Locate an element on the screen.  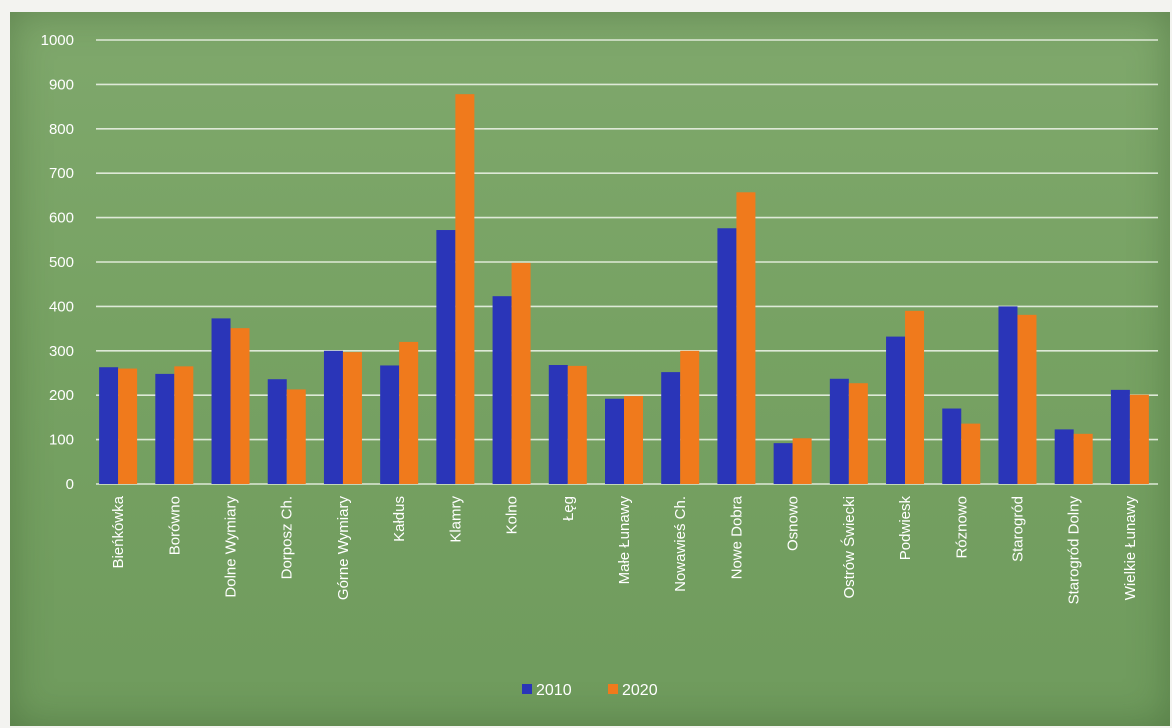
x-category-label: Klamry is located at coordinates (455, 519).